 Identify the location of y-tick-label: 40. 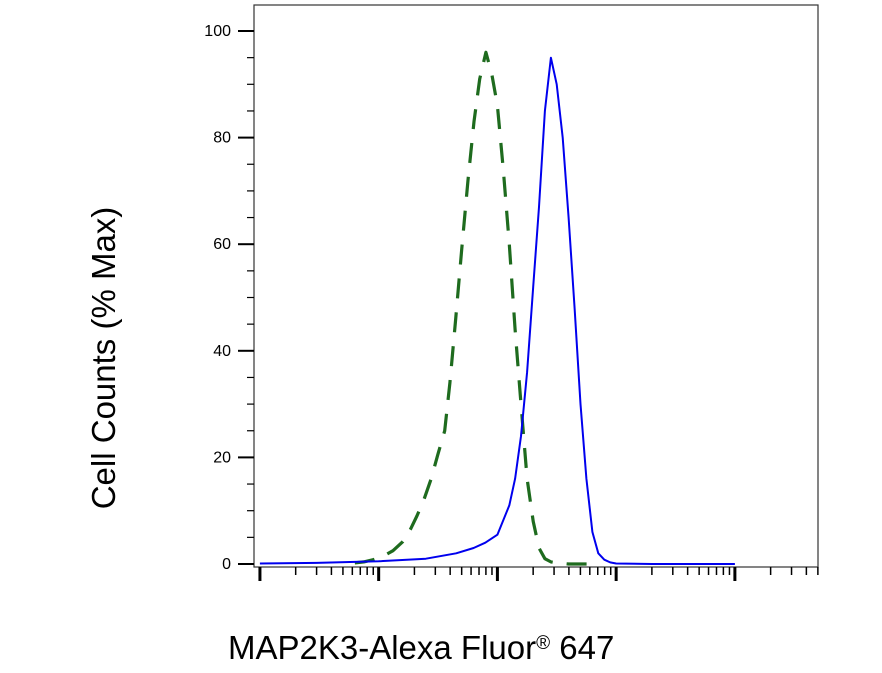
(222, 351).